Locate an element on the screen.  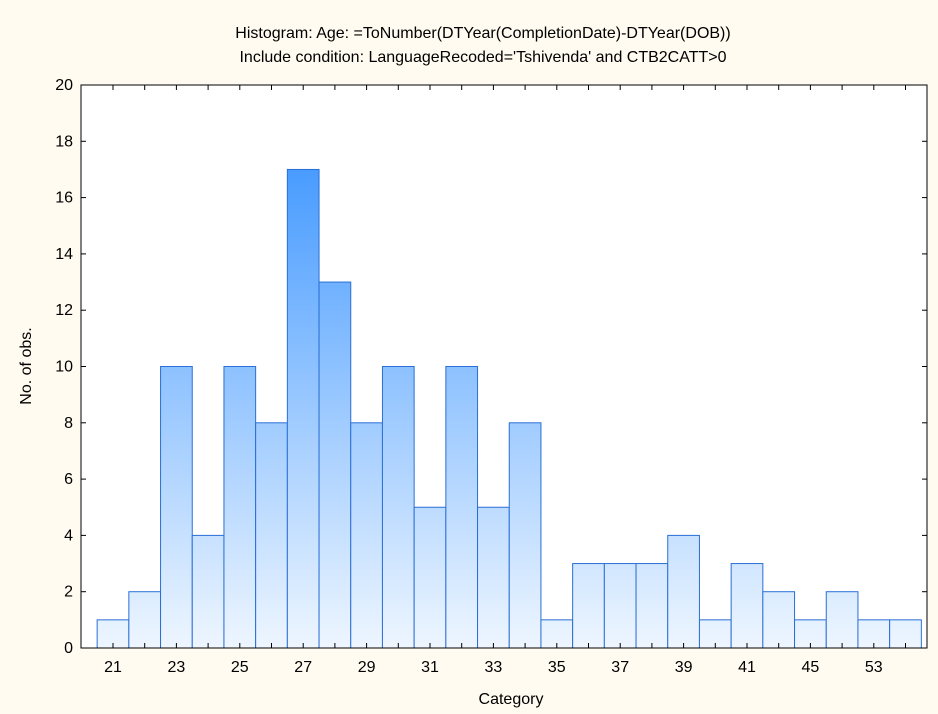
y-tick-label: 12 is located at coordinates (64, 310).